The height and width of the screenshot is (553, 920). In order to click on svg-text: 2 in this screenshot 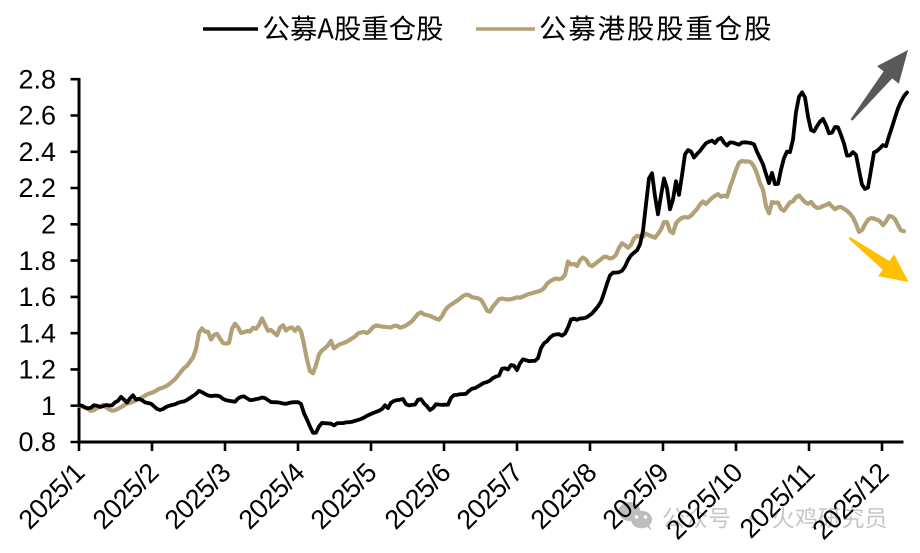, I will do `click(48, 225)`.